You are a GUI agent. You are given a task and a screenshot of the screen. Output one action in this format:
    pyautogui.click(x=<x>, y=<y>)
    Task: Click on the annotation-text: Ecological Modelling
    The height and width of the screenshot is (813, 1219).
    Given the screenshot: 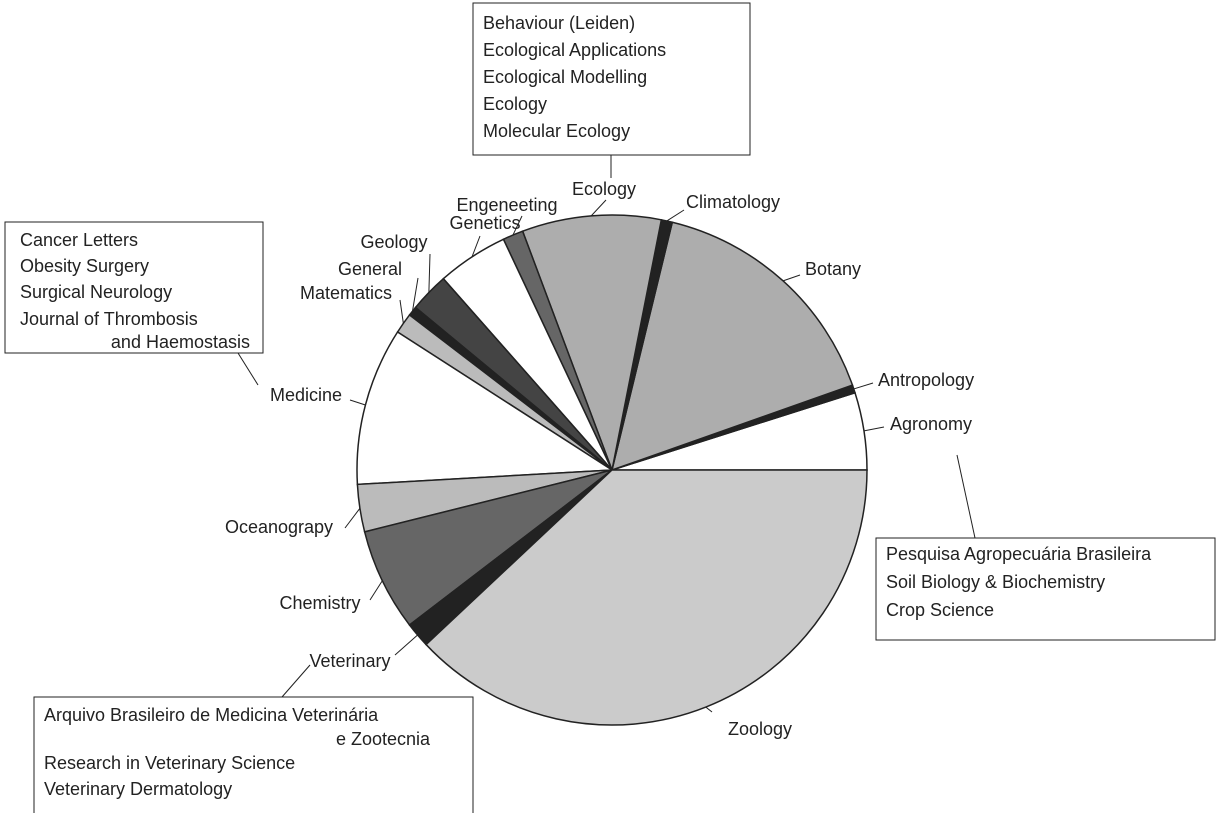 What is the action you would take?
    pyautogui.click(x=565, y=77)
    